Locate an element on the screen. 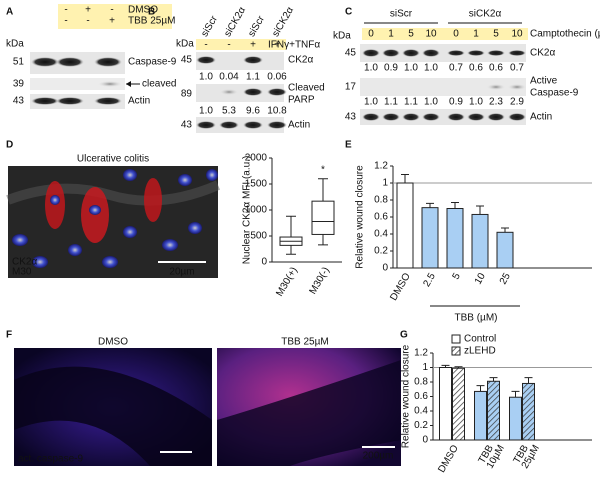  y-tick-label: 0.6 is located at coordinates (381, 217).